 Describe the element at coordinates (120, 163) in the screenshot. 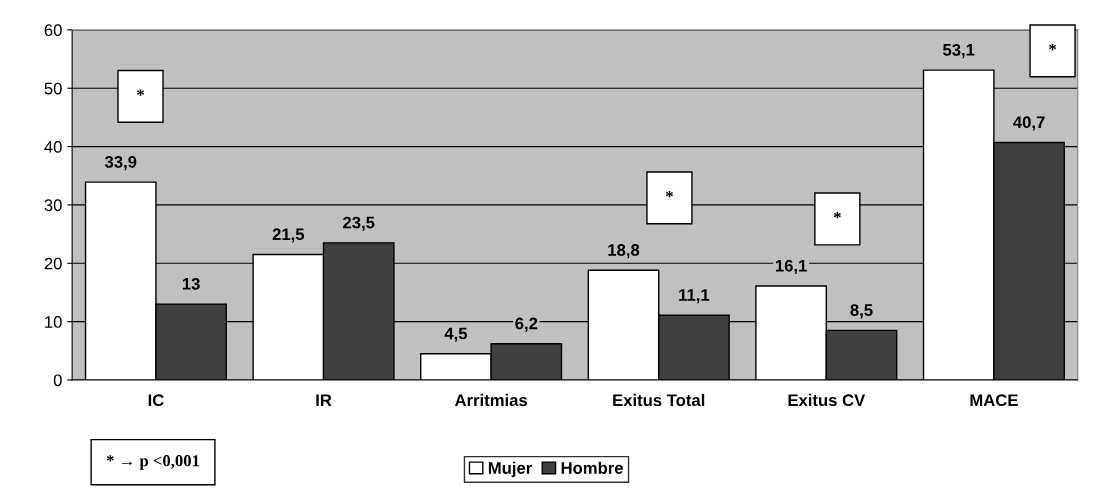

I see `data-label: 33,9` at that location.